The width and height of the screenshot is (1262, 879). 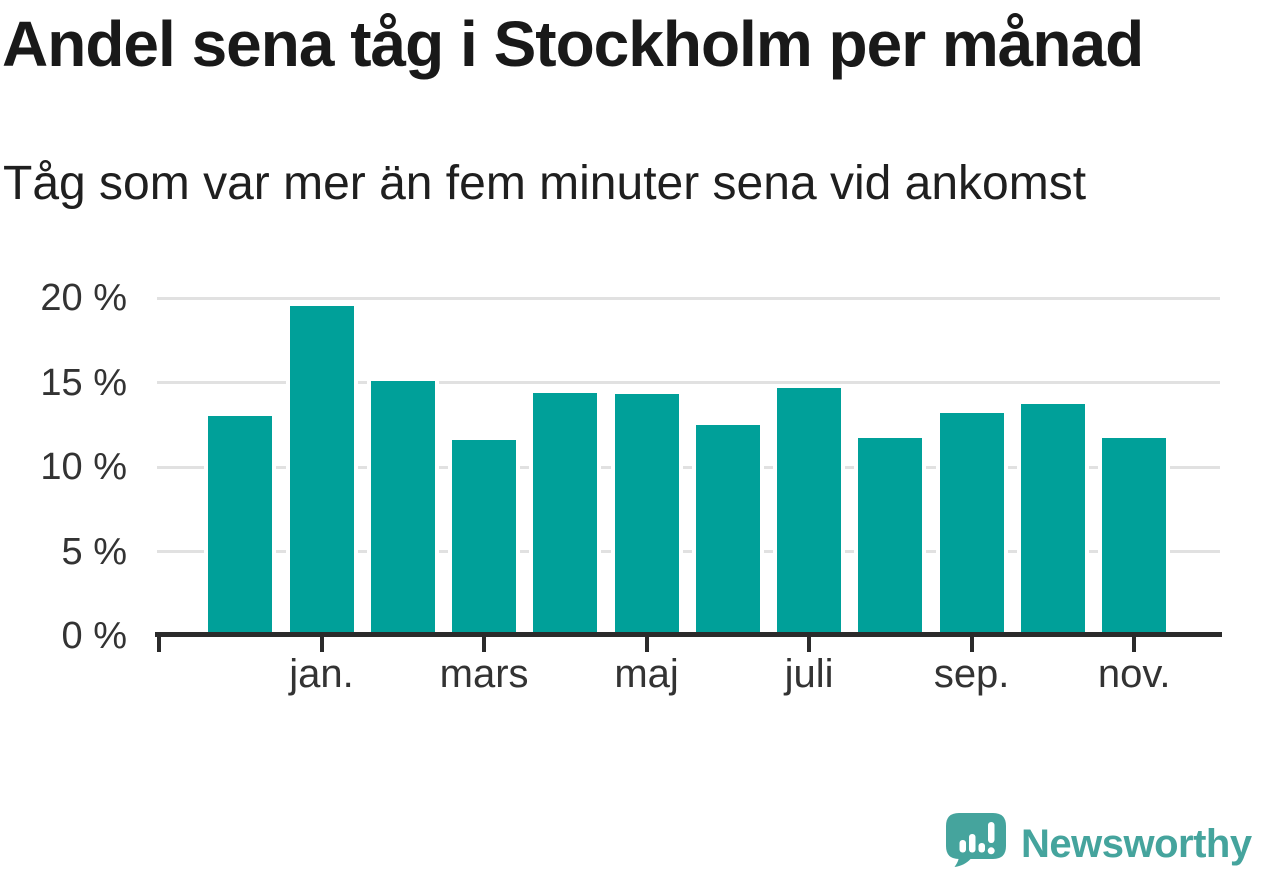 I want to click on chart-title: Andel sena tåg i Stockholm per månad, so click(x=573, y=44).